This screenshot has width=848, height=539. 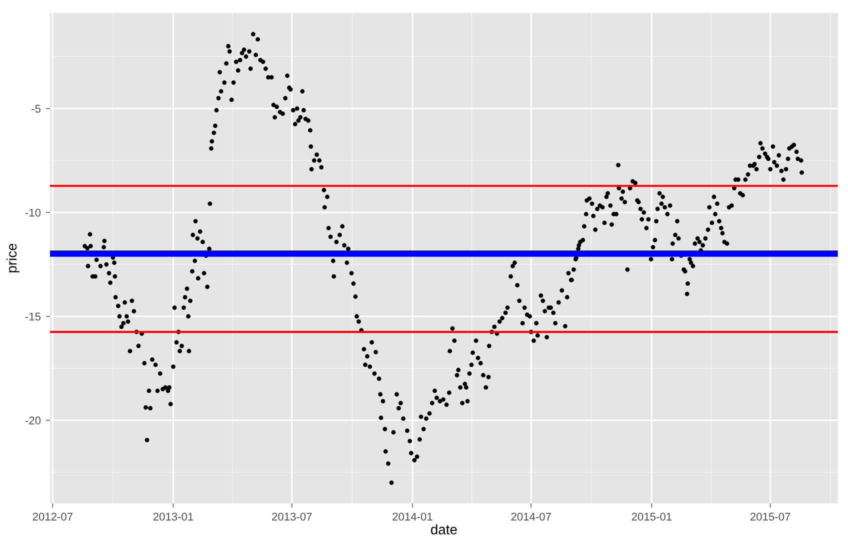 What do you see at coordinates (531, 516) in the screenshot?
I see `x-tick-label: 2014-07` at bounding box center [531, 516].